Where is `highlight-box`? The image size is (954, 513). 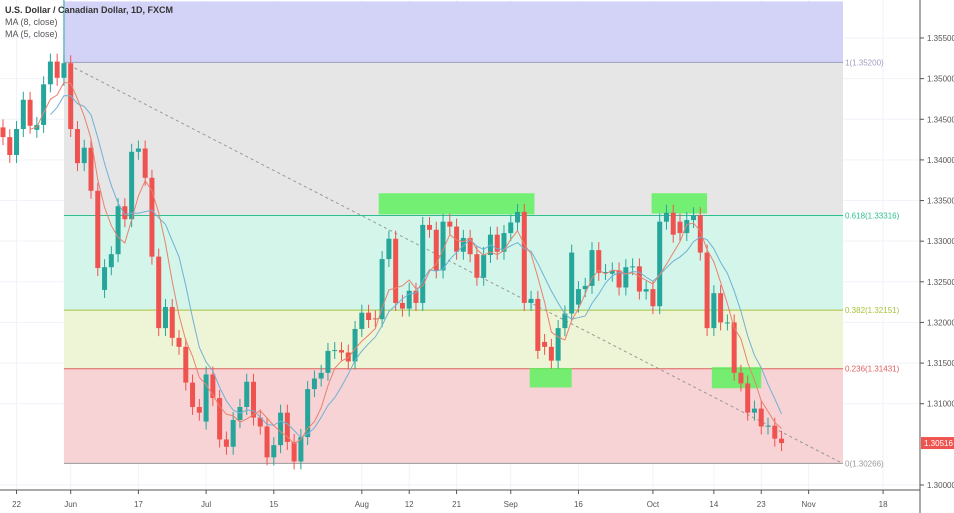 highlight-box is located at coordinates (550, 377).